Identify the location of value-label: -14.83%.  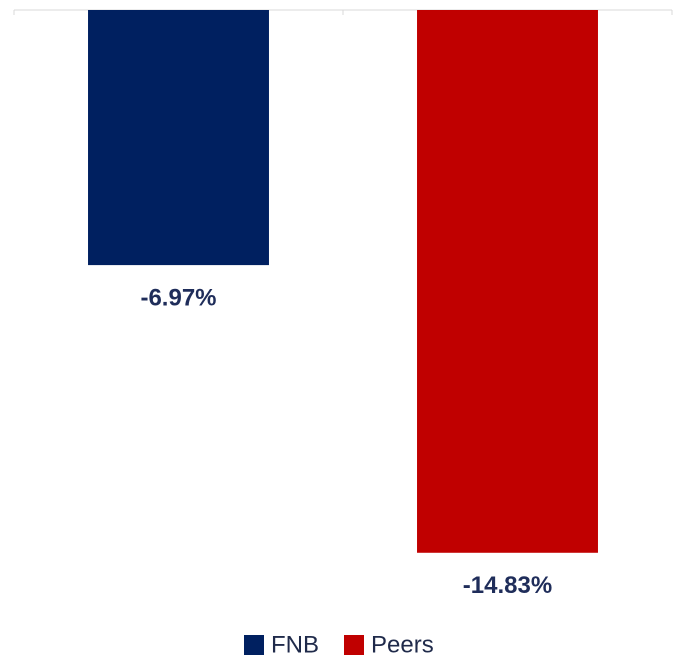
(507, 585).